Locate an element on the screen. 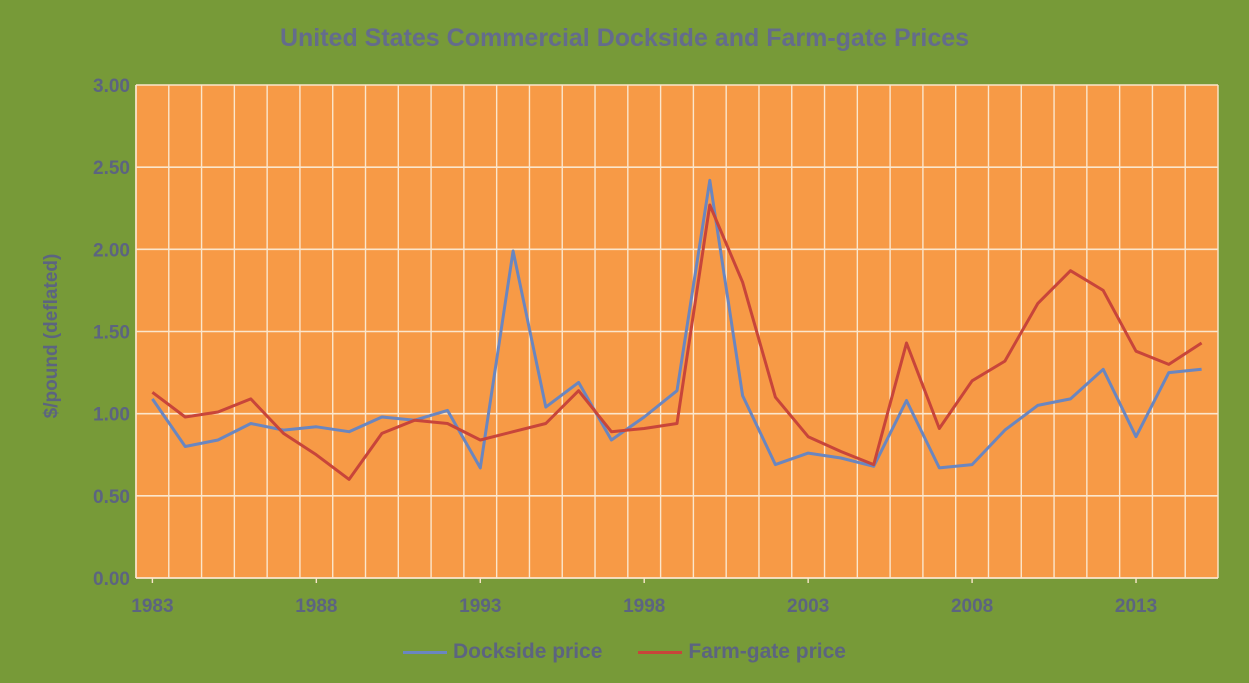 This screenshot has width=1249, height=683. x-tick-label: 2008 is located at coordinates (972, 606).